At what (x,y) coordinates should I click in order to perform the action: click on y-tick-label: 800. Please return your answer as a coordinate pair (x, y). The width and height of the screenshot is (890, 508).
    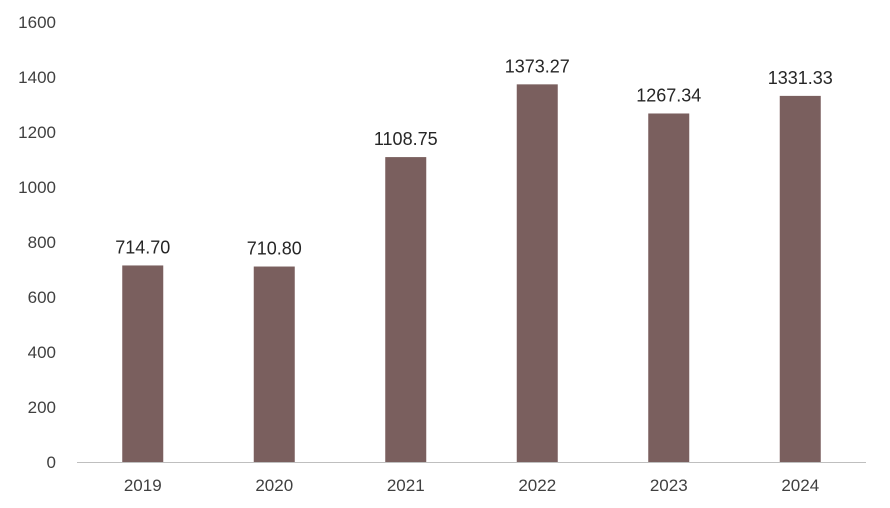
    Looking at the image, I should click on (42, 242).